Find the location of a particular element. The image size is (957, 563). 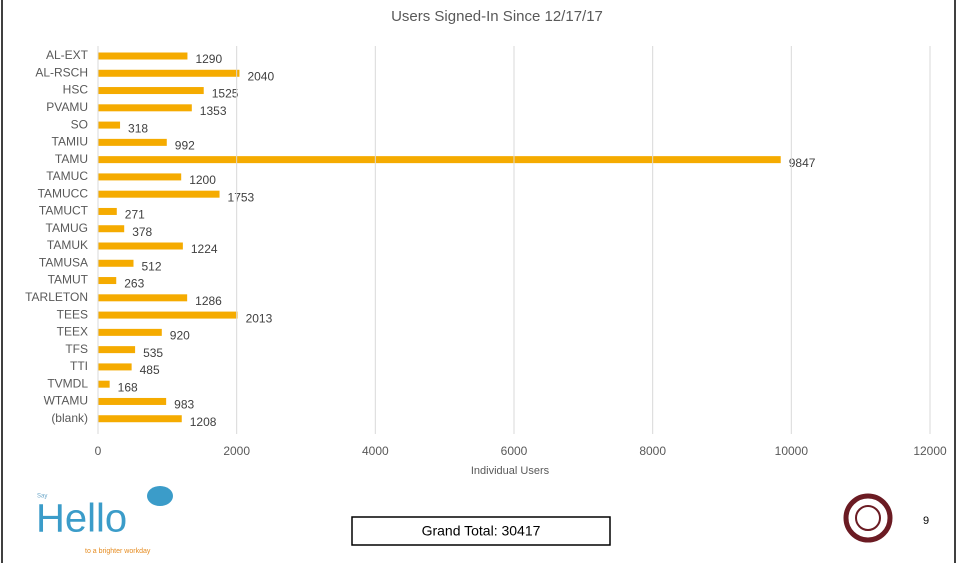

grand-total: Grand Total: 30417 is located at coordinates (481, 531).